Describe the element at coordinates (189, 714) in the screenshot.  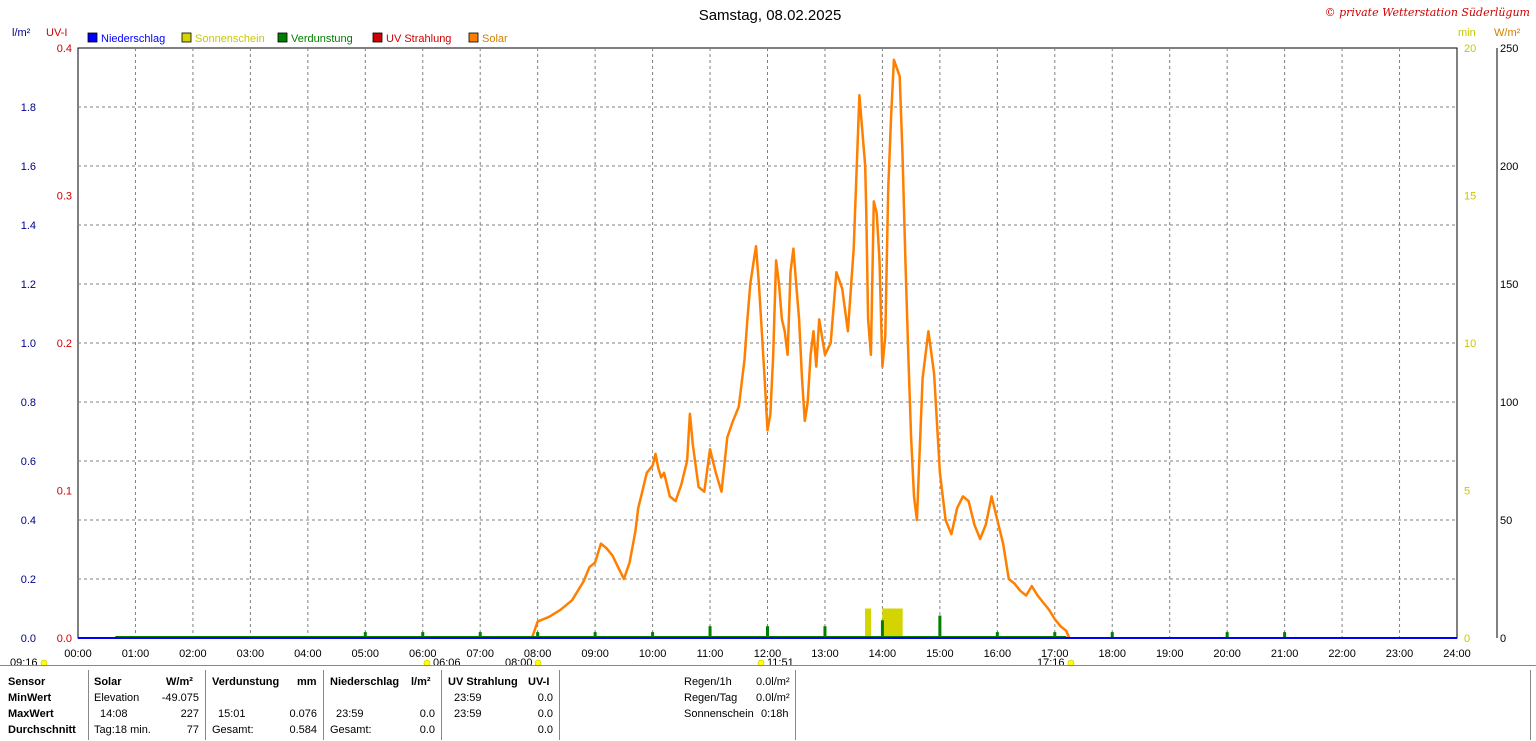
I see `solar-max-value: 227` at that location.